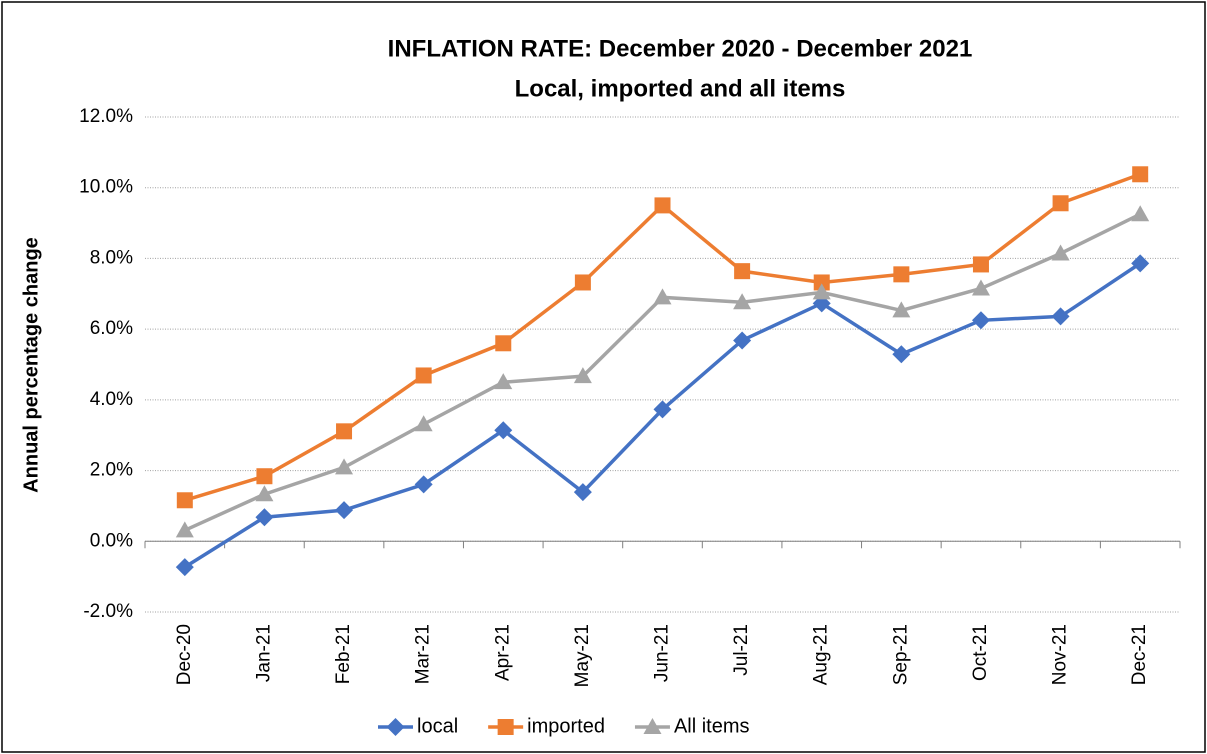 The image size is (1207, 754). What do you see at coordinates (111, 328) in the screenshot?
I see `y-tick-label: 6.0%` at bounding box center [111, 328].